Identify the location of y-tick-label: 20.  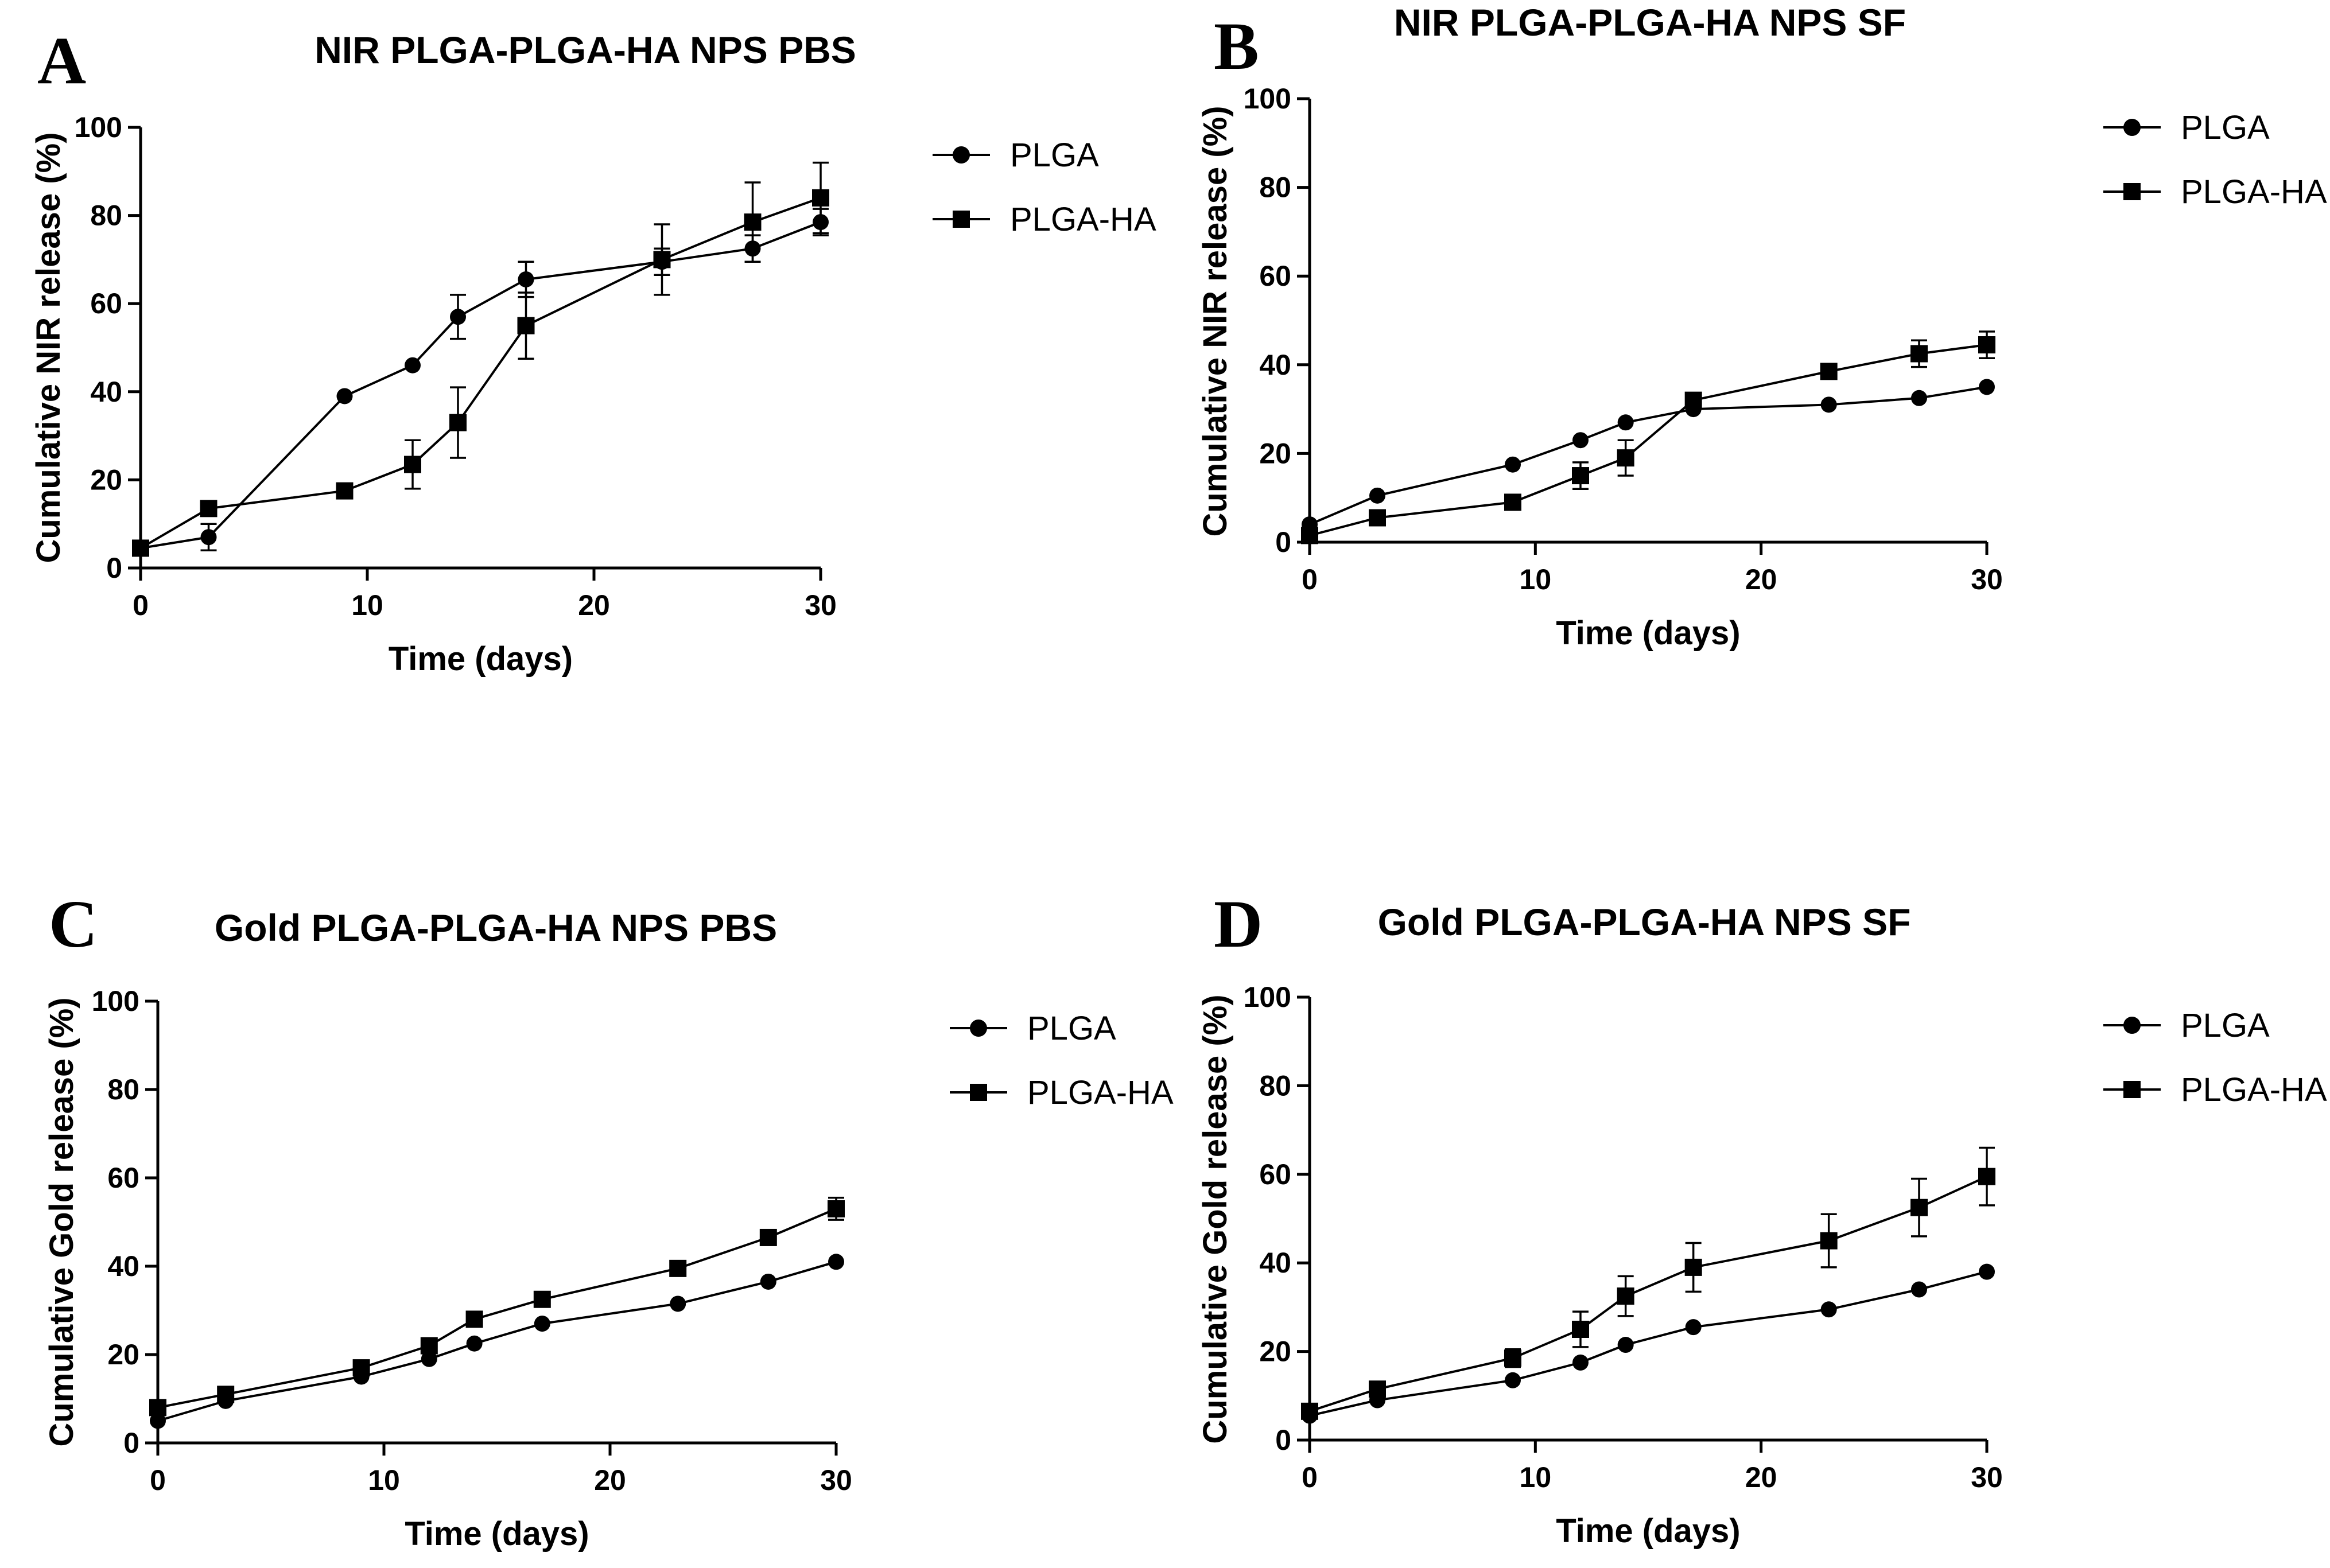
(123, 1355).